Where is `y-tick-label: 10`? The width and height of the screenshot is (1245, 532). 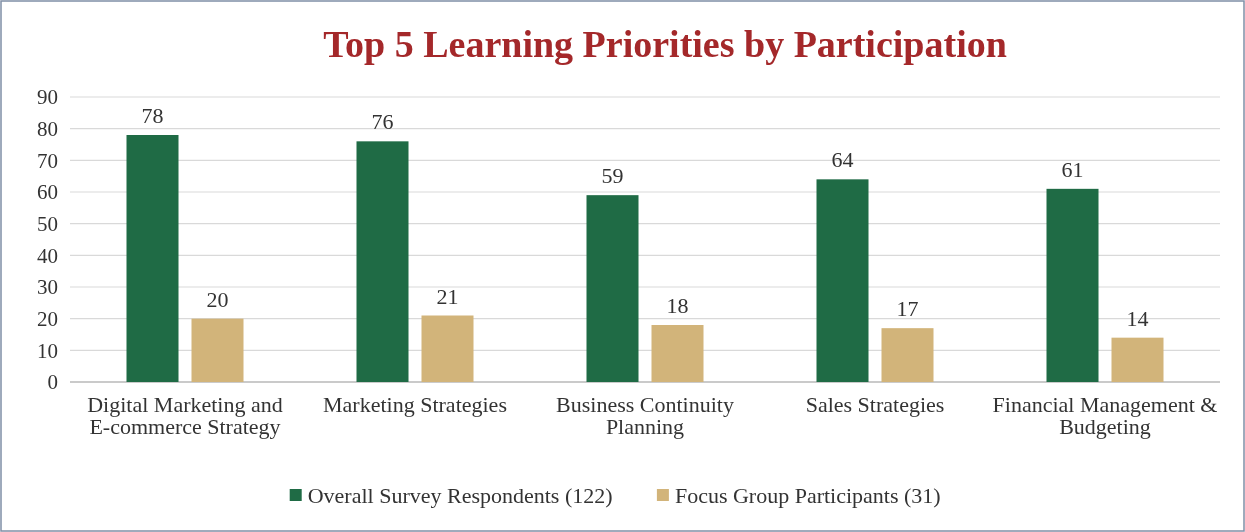
y-tick-label: 10 is located at coordinates (47, 350).